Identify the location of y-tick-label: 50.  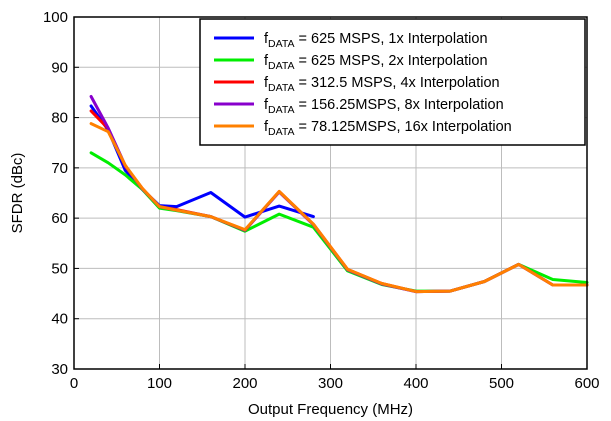
(59, 268).